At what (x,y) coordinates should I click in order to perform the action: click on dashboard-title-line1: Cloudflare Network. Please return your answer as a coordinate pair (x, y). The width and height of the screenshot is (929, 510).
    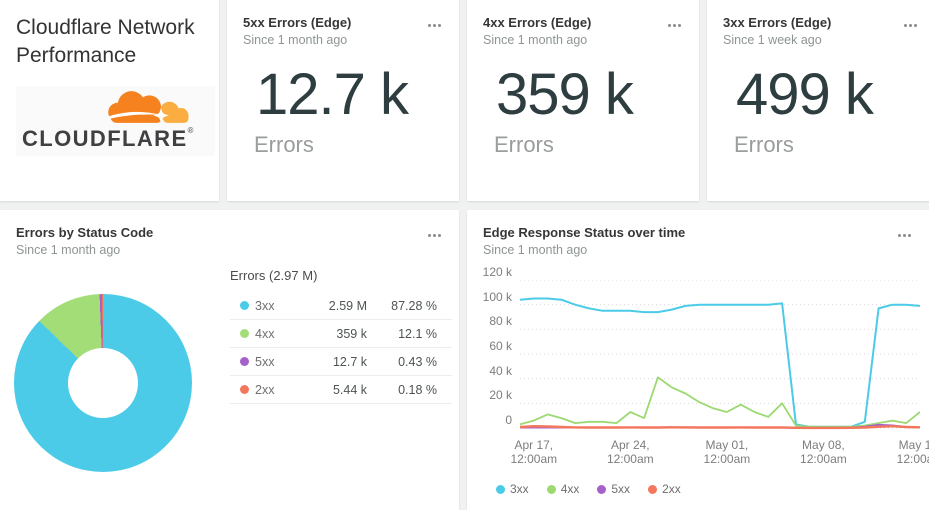
    Looking at the image, I should click on (105, 27).